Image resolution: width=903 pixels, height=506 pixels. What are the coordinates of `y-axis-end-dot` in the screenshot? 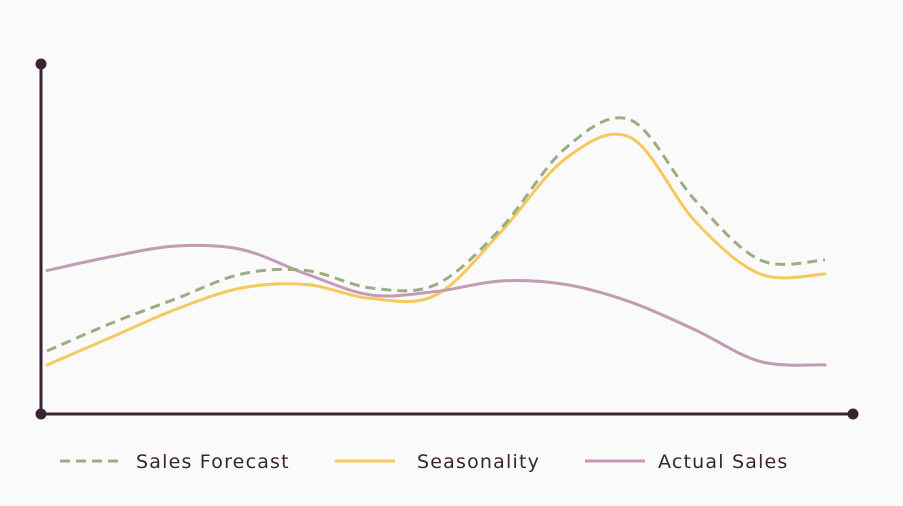 It's located at (41, 64).